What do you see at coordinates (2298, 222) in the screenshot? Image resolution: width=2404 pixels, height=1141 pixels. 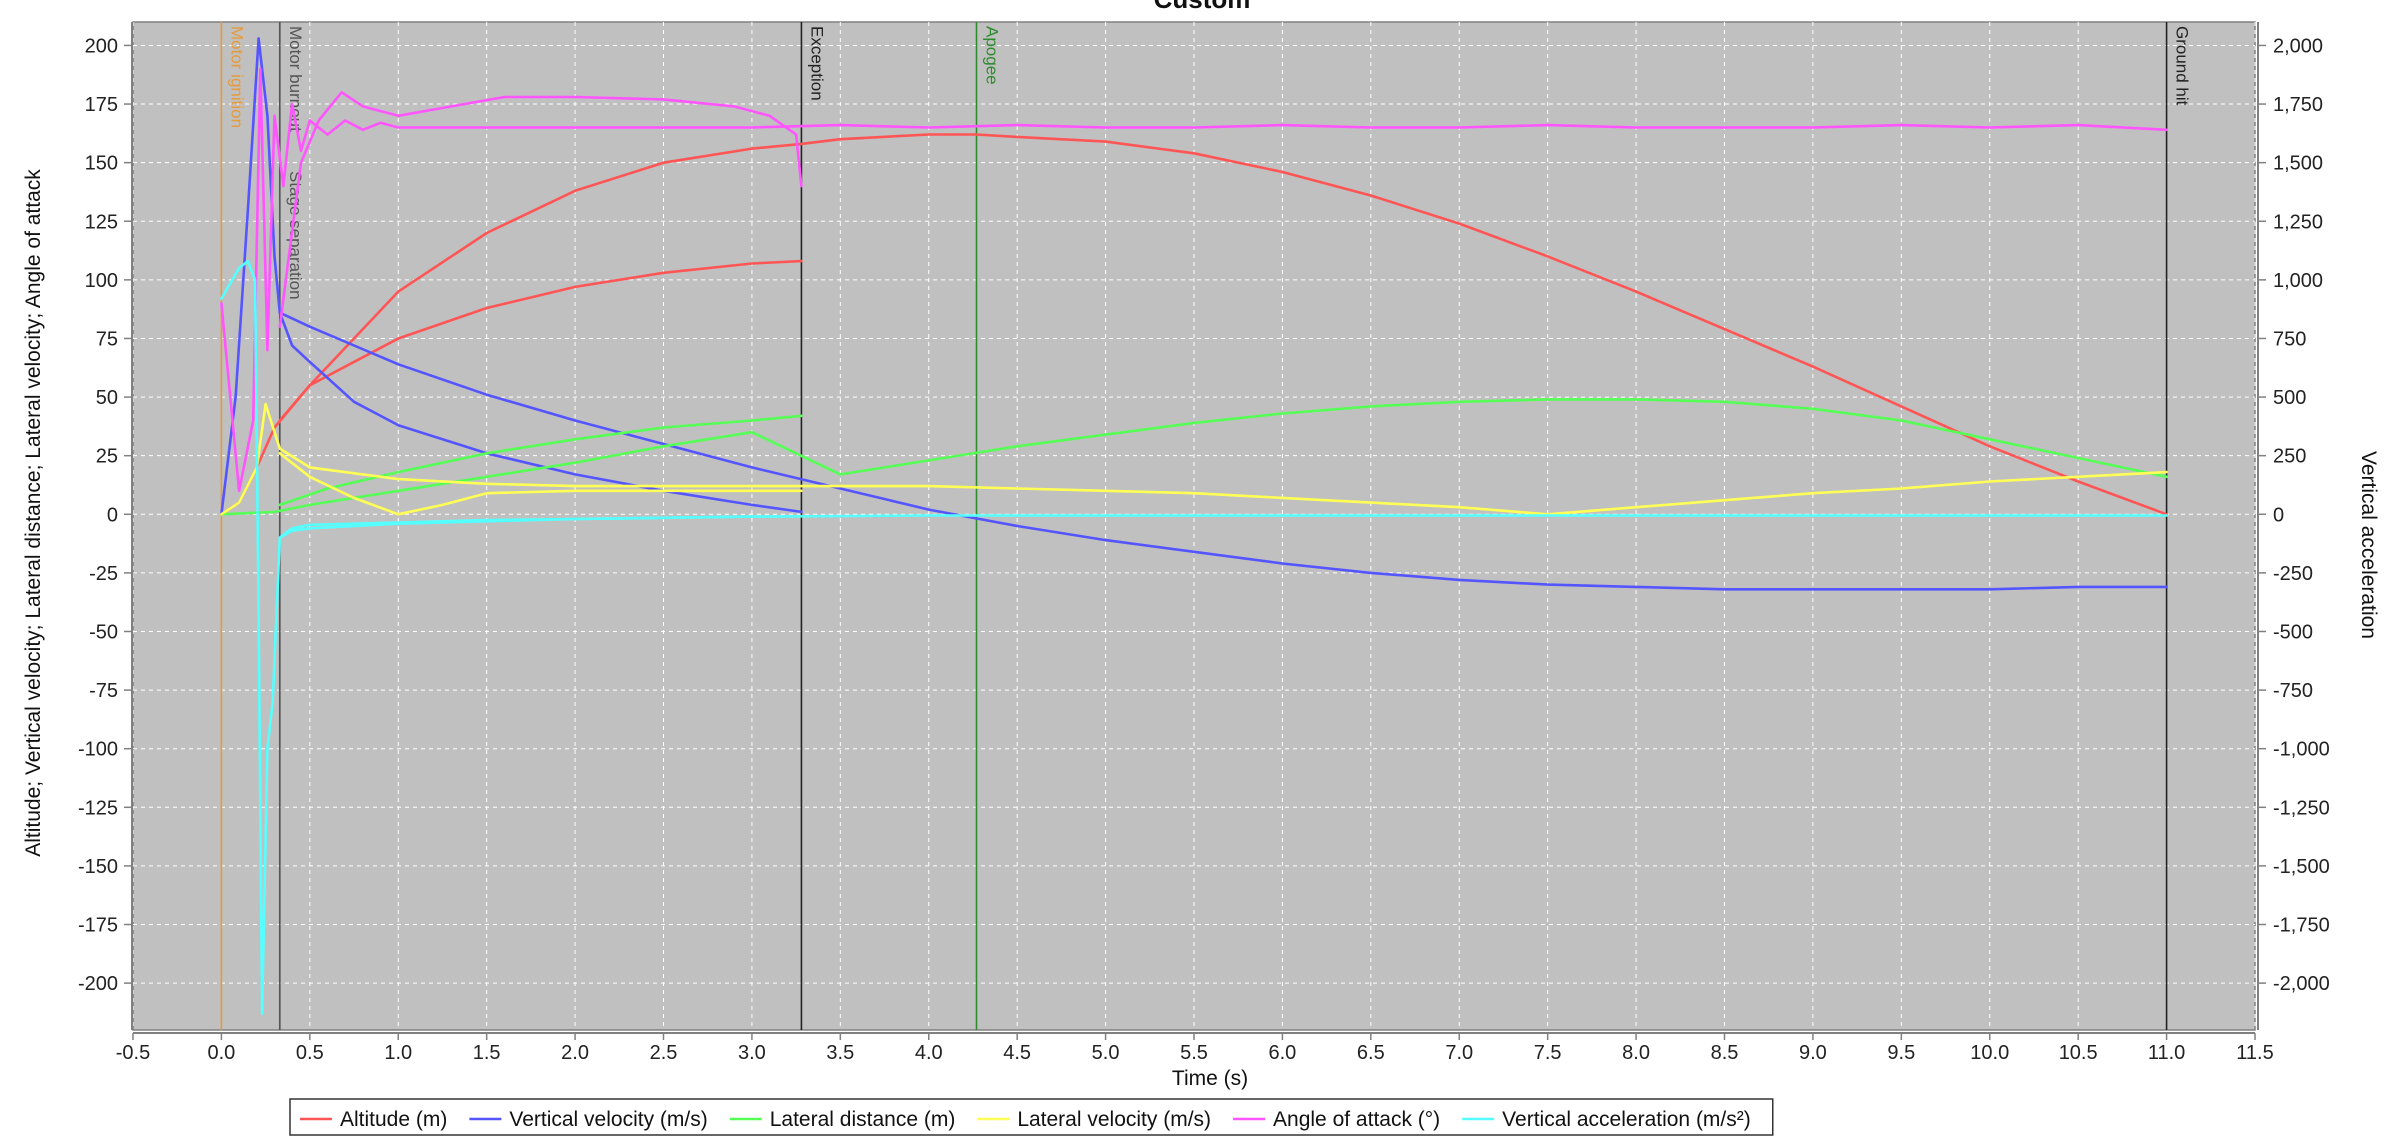 I see `right-y-tick-label: 1,250` at bounding box center [2298, 222].